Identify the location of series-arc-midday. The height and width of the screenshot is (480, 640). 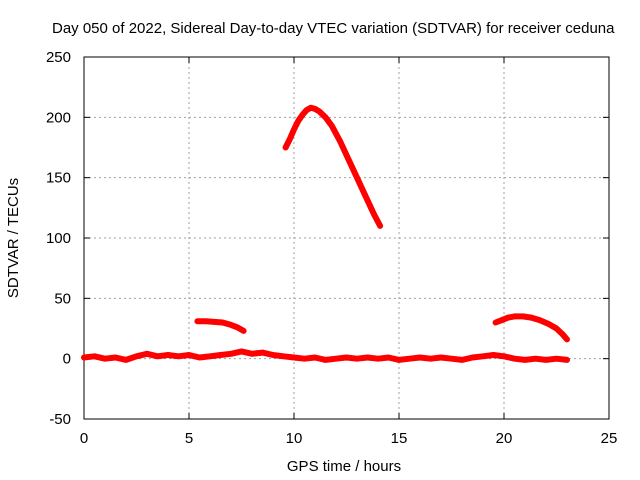
(333, 166).